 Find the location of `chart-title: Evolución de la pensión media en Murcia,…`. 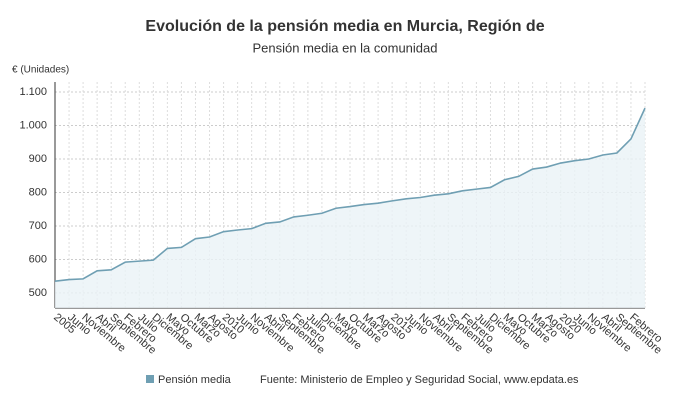

chart-title: Evolución de la pensión media en Murcia,… is located at coordinates (344, 26).